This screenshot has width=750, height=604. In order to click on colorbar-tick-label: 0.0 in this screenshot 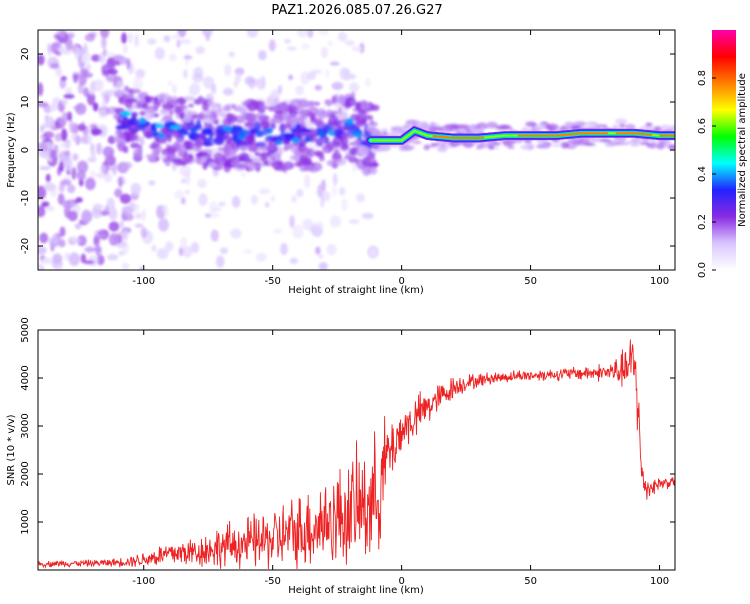, I will do `click(702, 270)`.